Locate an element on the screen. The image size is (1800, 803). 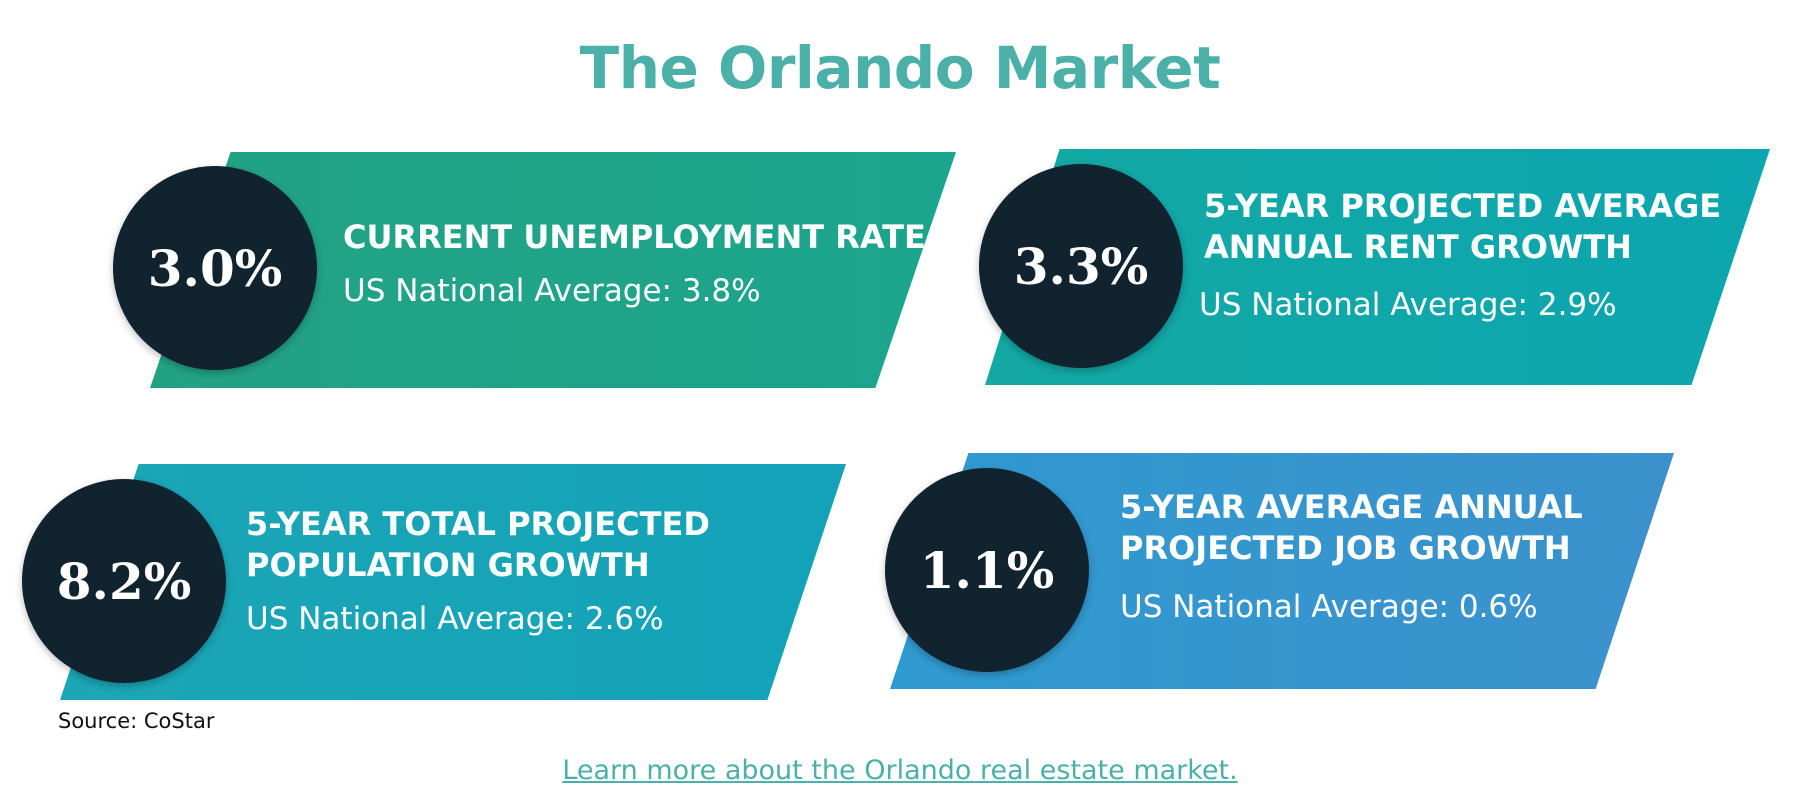
stat-heading-line: POPULATION GROWTH is located at coordinates (448, 565).